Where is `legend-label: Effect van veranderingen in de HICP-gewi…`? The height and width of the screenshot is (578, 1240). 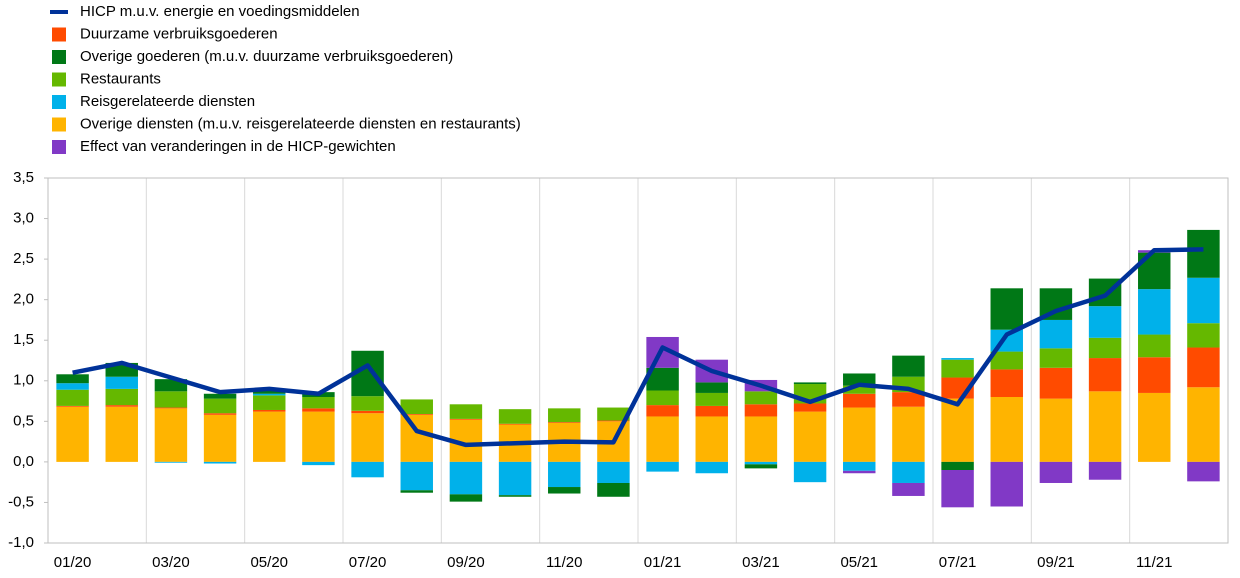
legend-label: Effect van veranderingen in de HICP-gewi… is located at coordinates (238, 146).